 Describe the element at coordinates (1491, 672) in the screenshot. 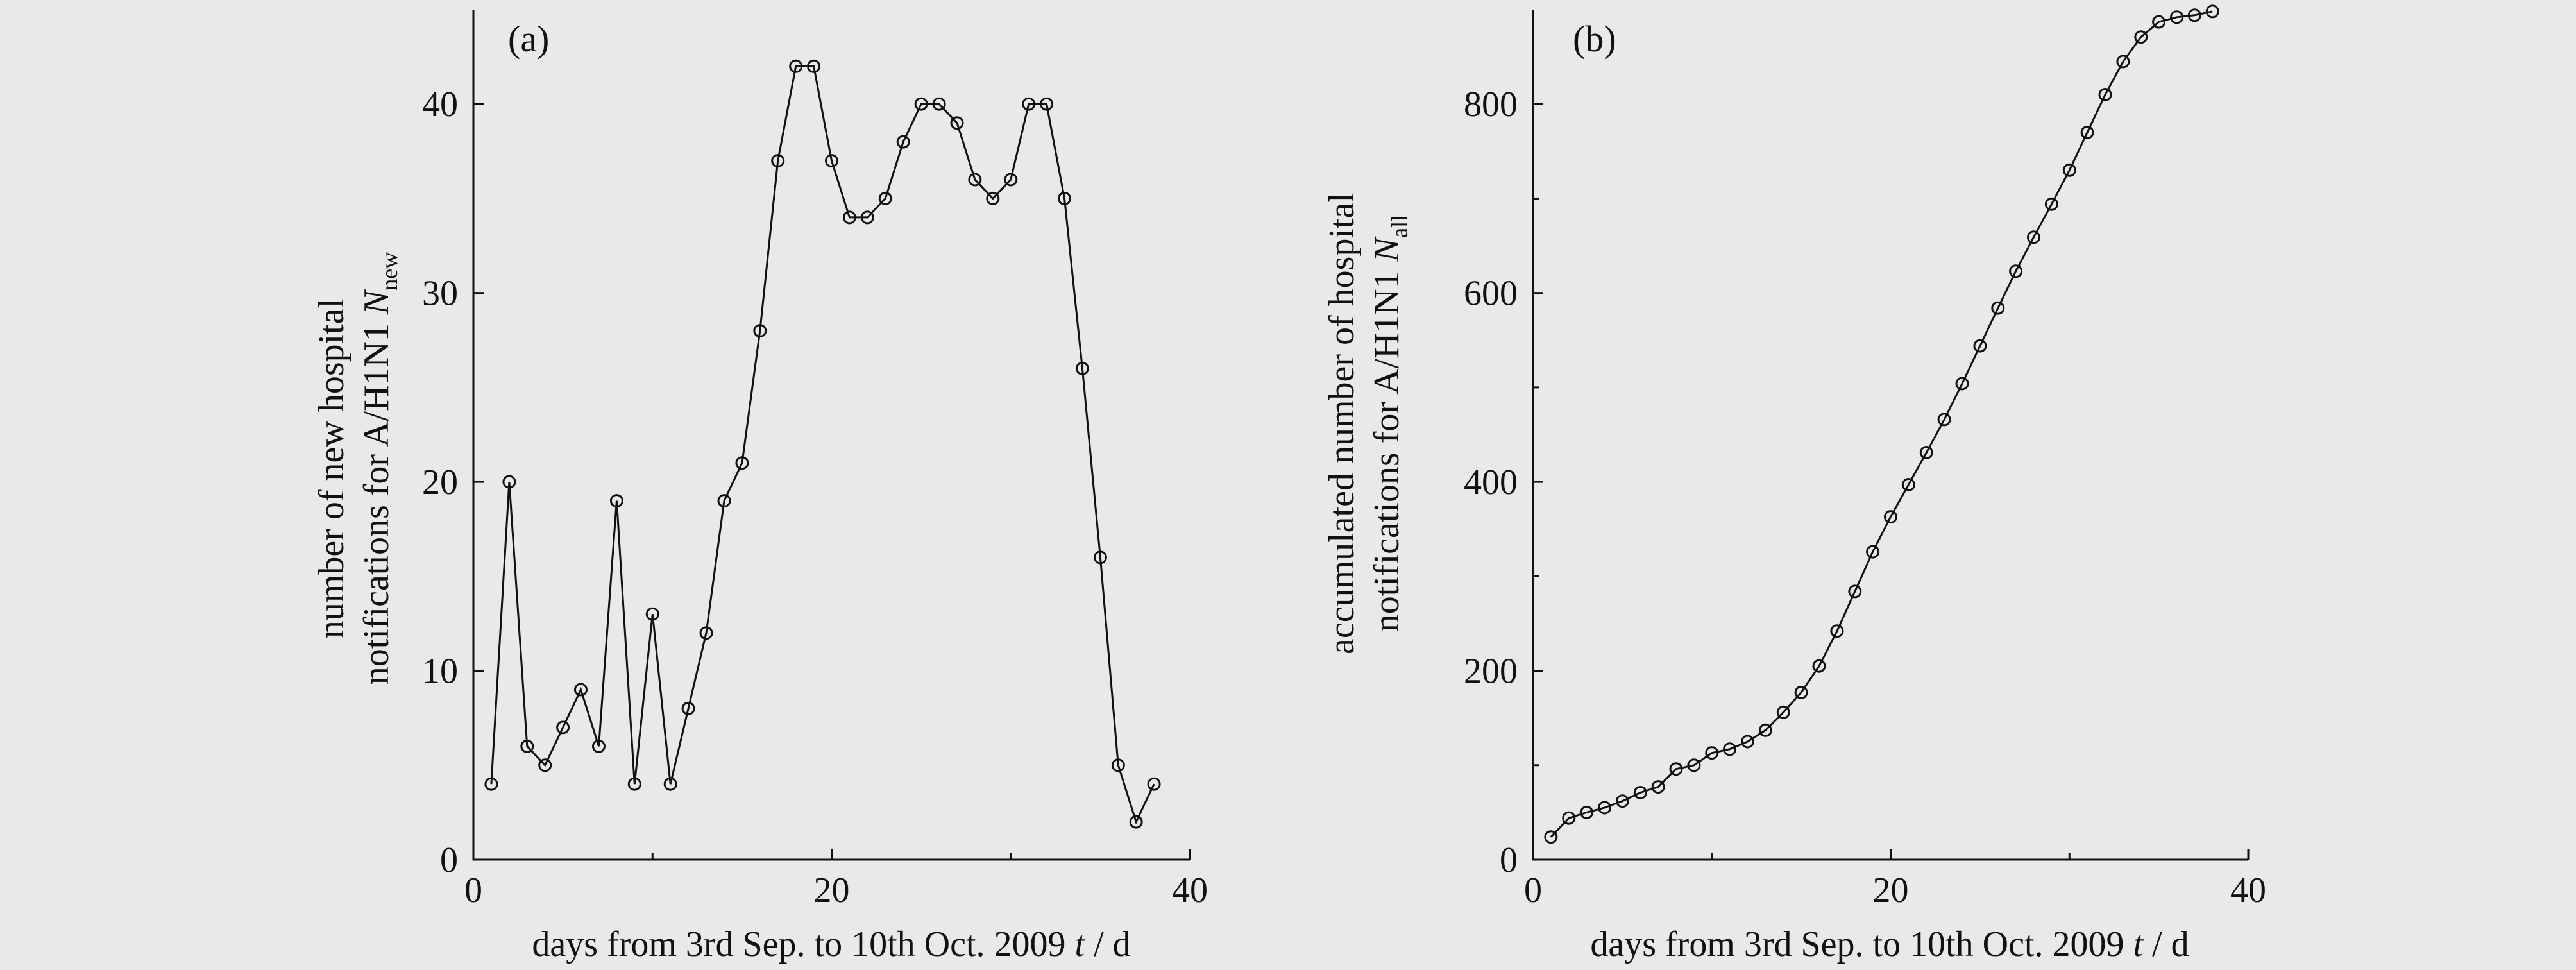

I see `y-tick-label-b: 200` at that location.